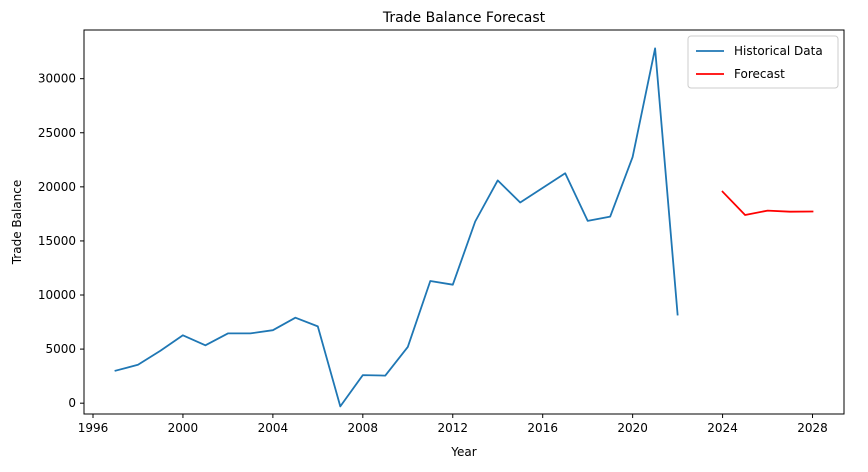  What do you see at coordinates (463, 452) in the screenshot?
I see `x-axis-label: Year` at bounding box center [463, 452].